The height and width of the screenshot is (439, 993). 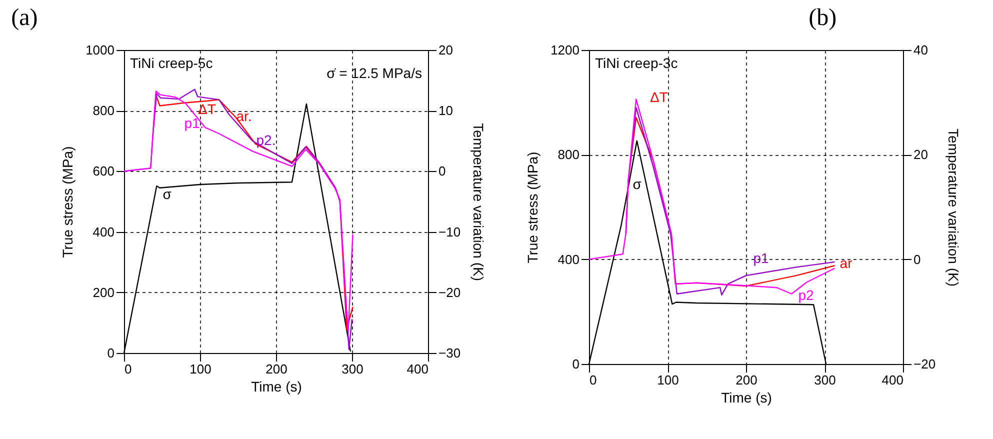 What do you see at coordinates (110, 353) in the screenshot?
I see `y-tick-label: 0` at bounding box center [110, 353].